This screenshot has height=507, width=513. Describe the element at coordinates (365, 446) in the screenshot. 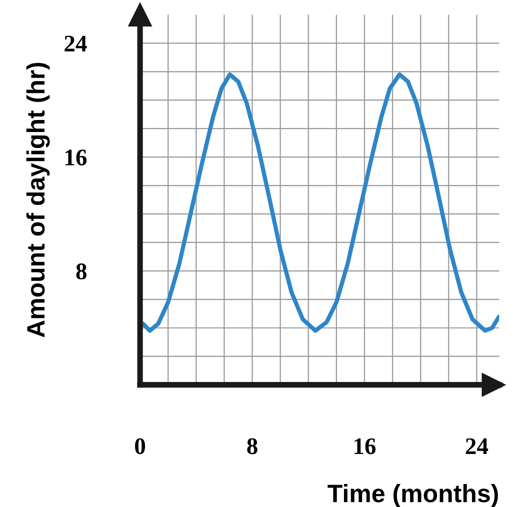

I see `x-tick-label: 16` at that location.